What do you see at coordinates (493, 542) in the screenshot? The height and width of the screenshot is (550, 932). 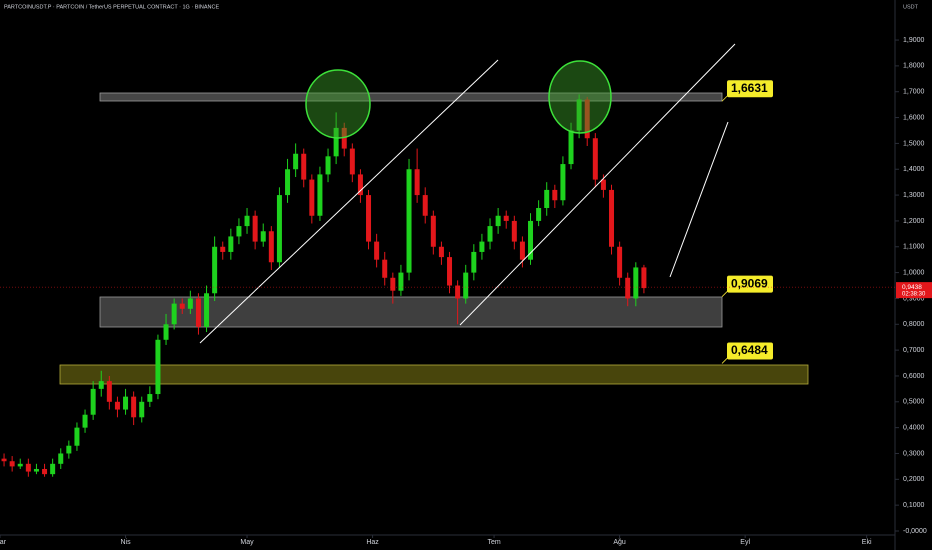 I see `x-tick-label: Tem` at bounding box center [493, 542].